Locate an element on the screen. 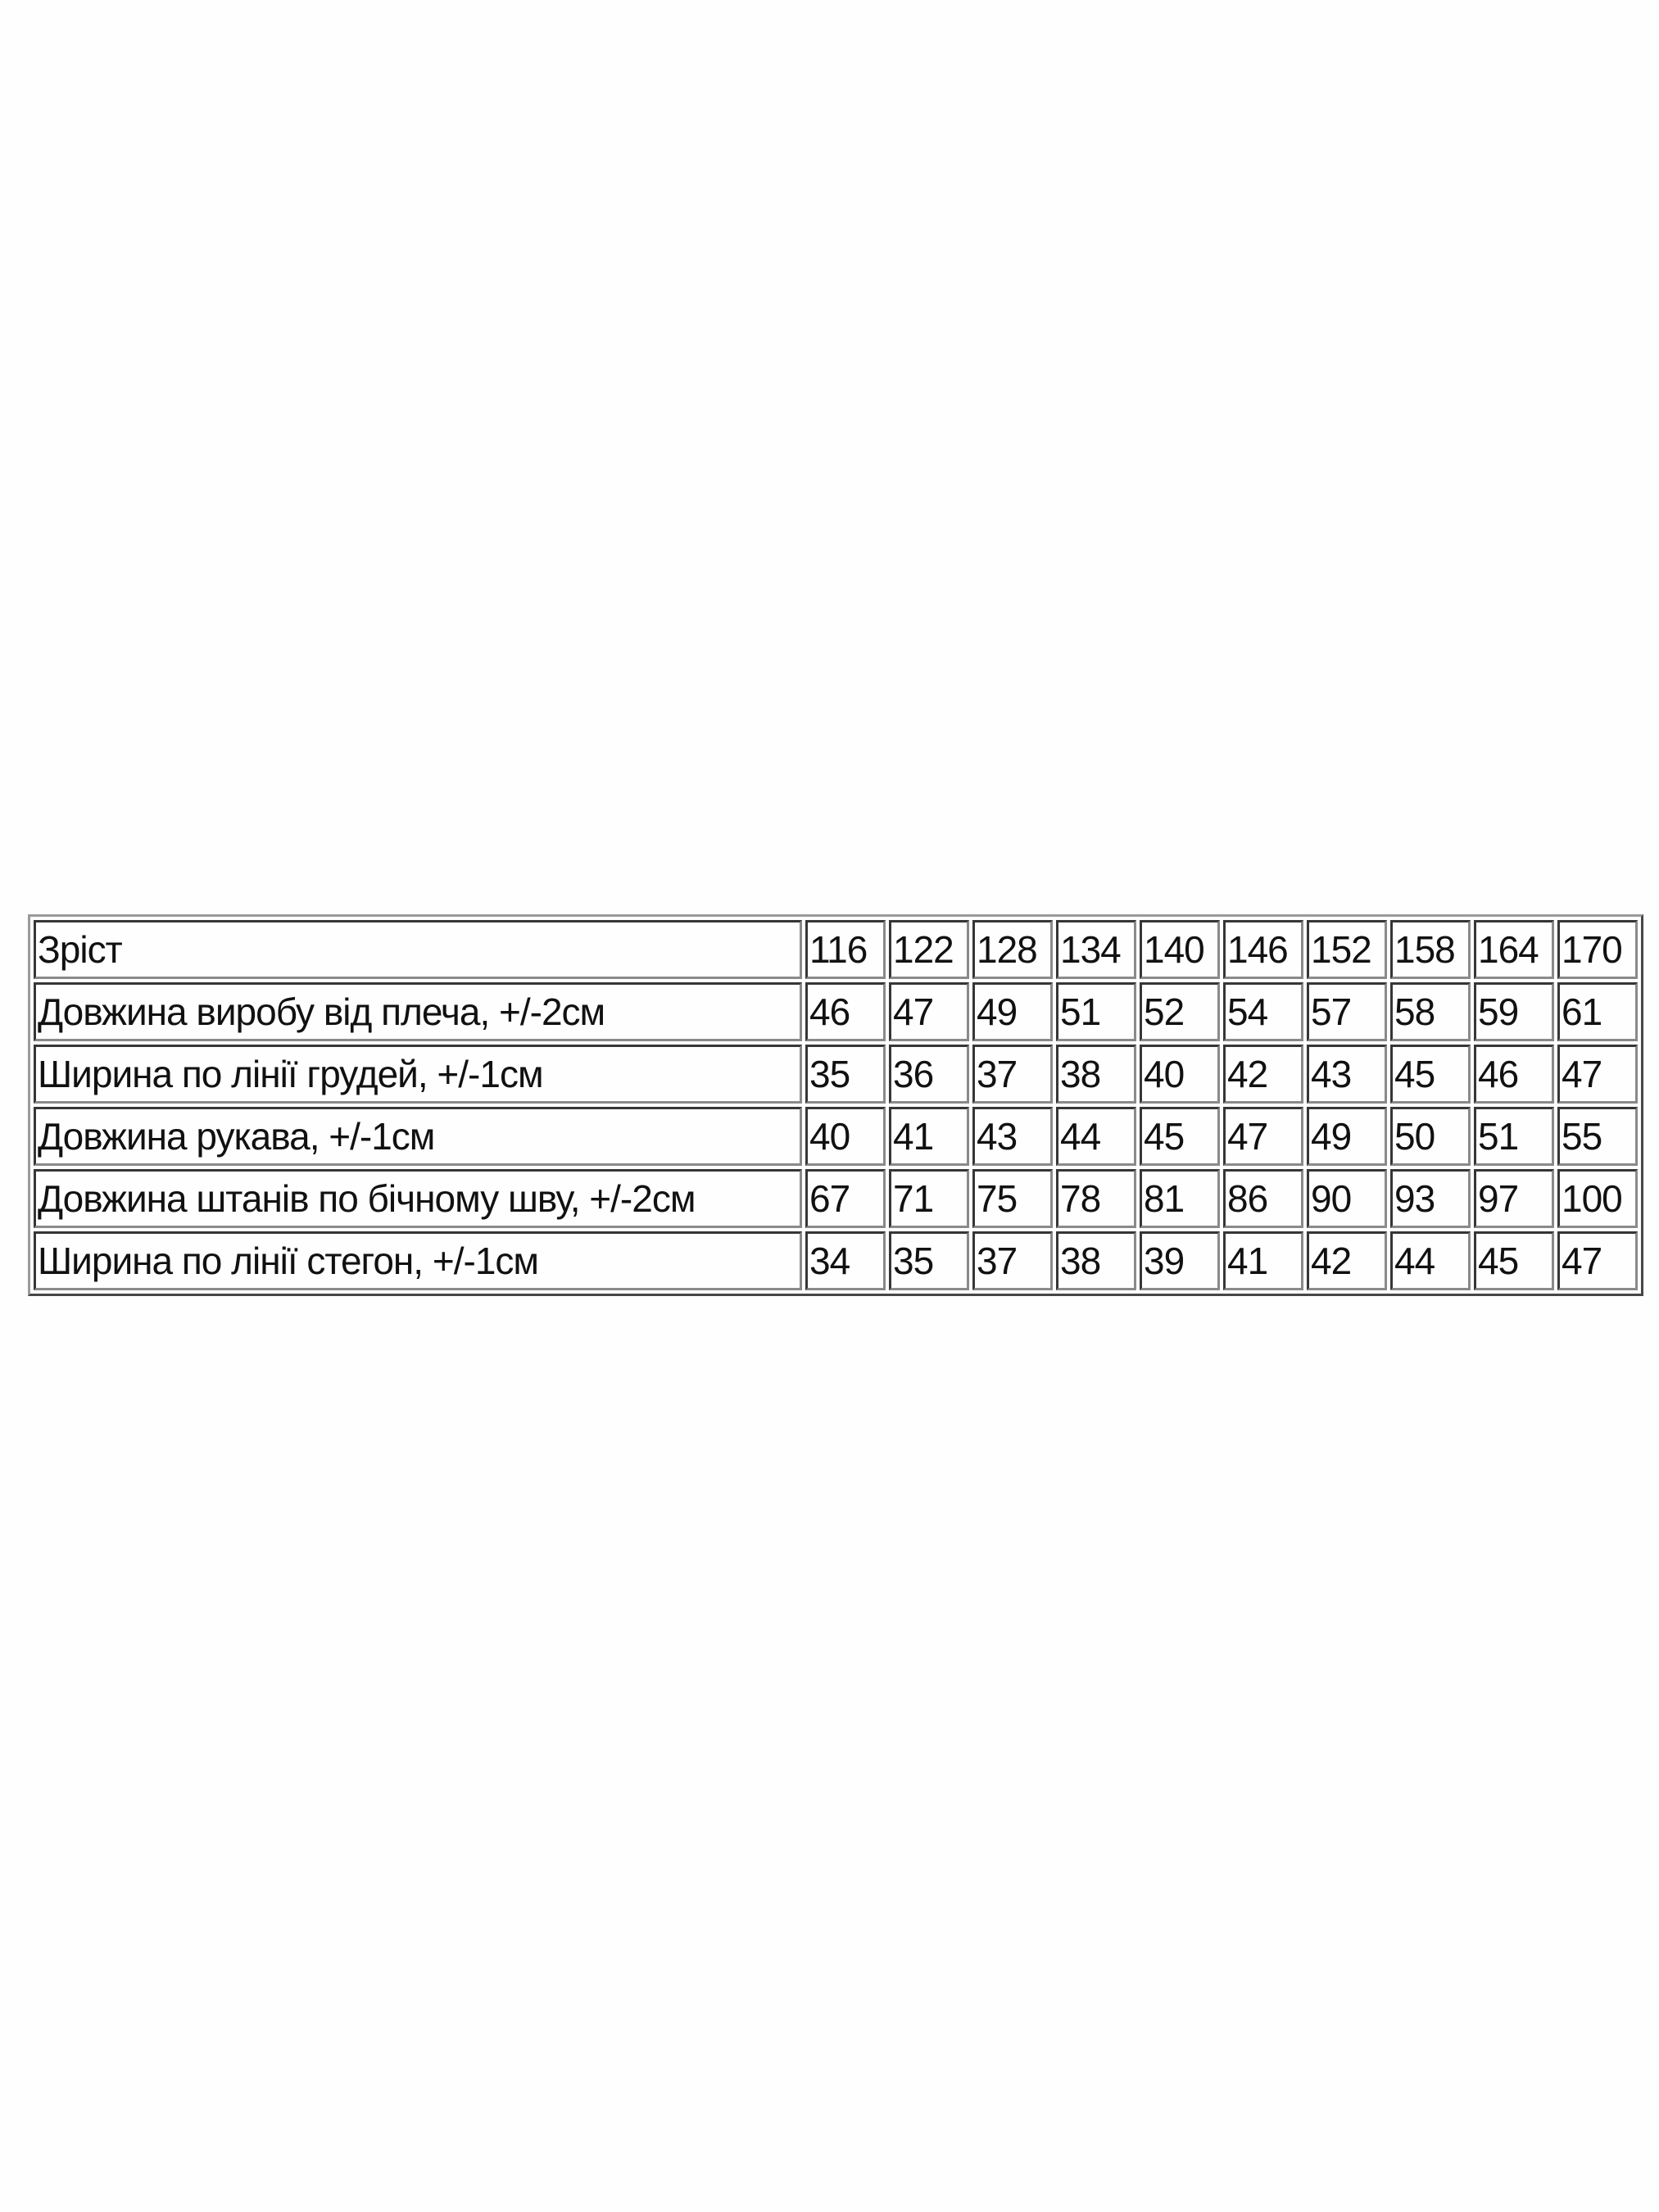 The image size is (1659, 2212). table-cell: 86 is located at coordinates (1263, 1198).